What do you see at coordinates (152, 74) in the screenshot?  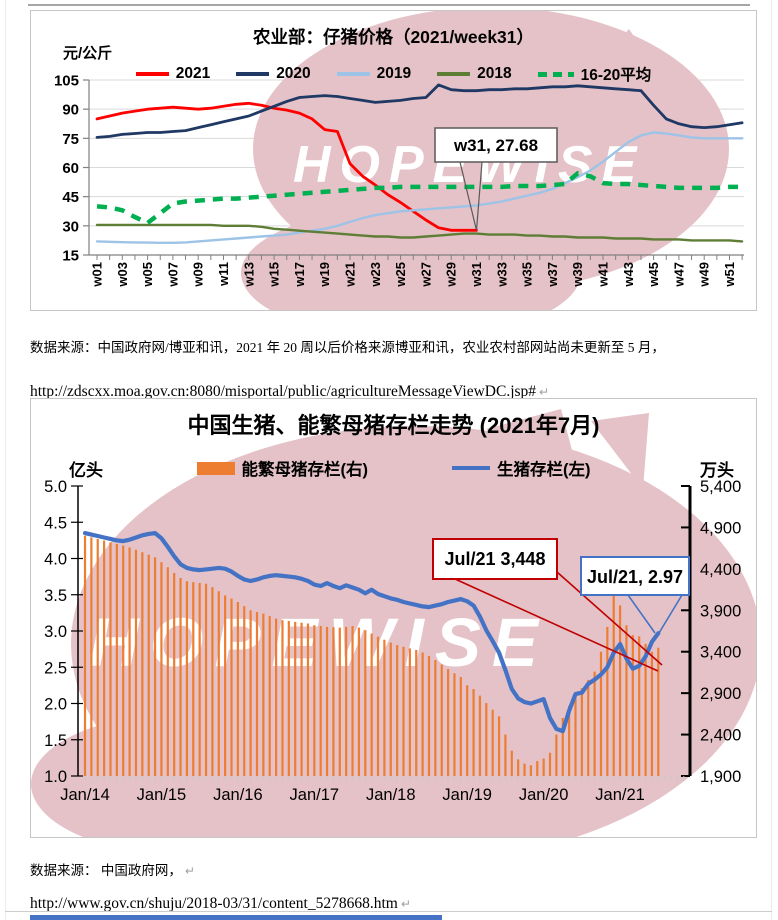 I see `line-swatch-2021` at bounding box center [152, 74].